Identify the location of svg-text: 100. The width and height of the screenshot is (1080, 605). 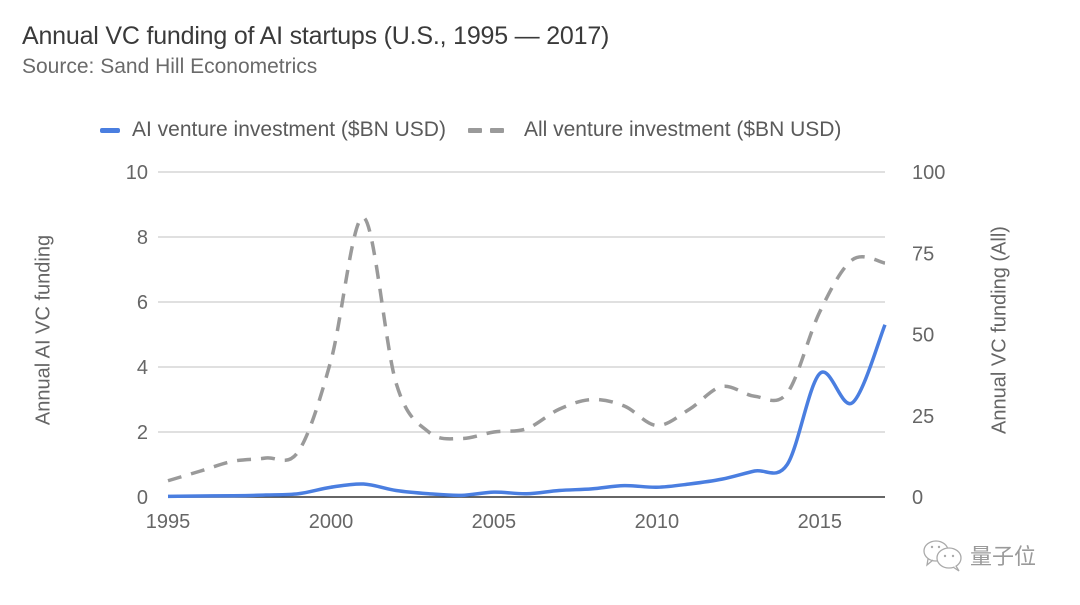
(928, 173).